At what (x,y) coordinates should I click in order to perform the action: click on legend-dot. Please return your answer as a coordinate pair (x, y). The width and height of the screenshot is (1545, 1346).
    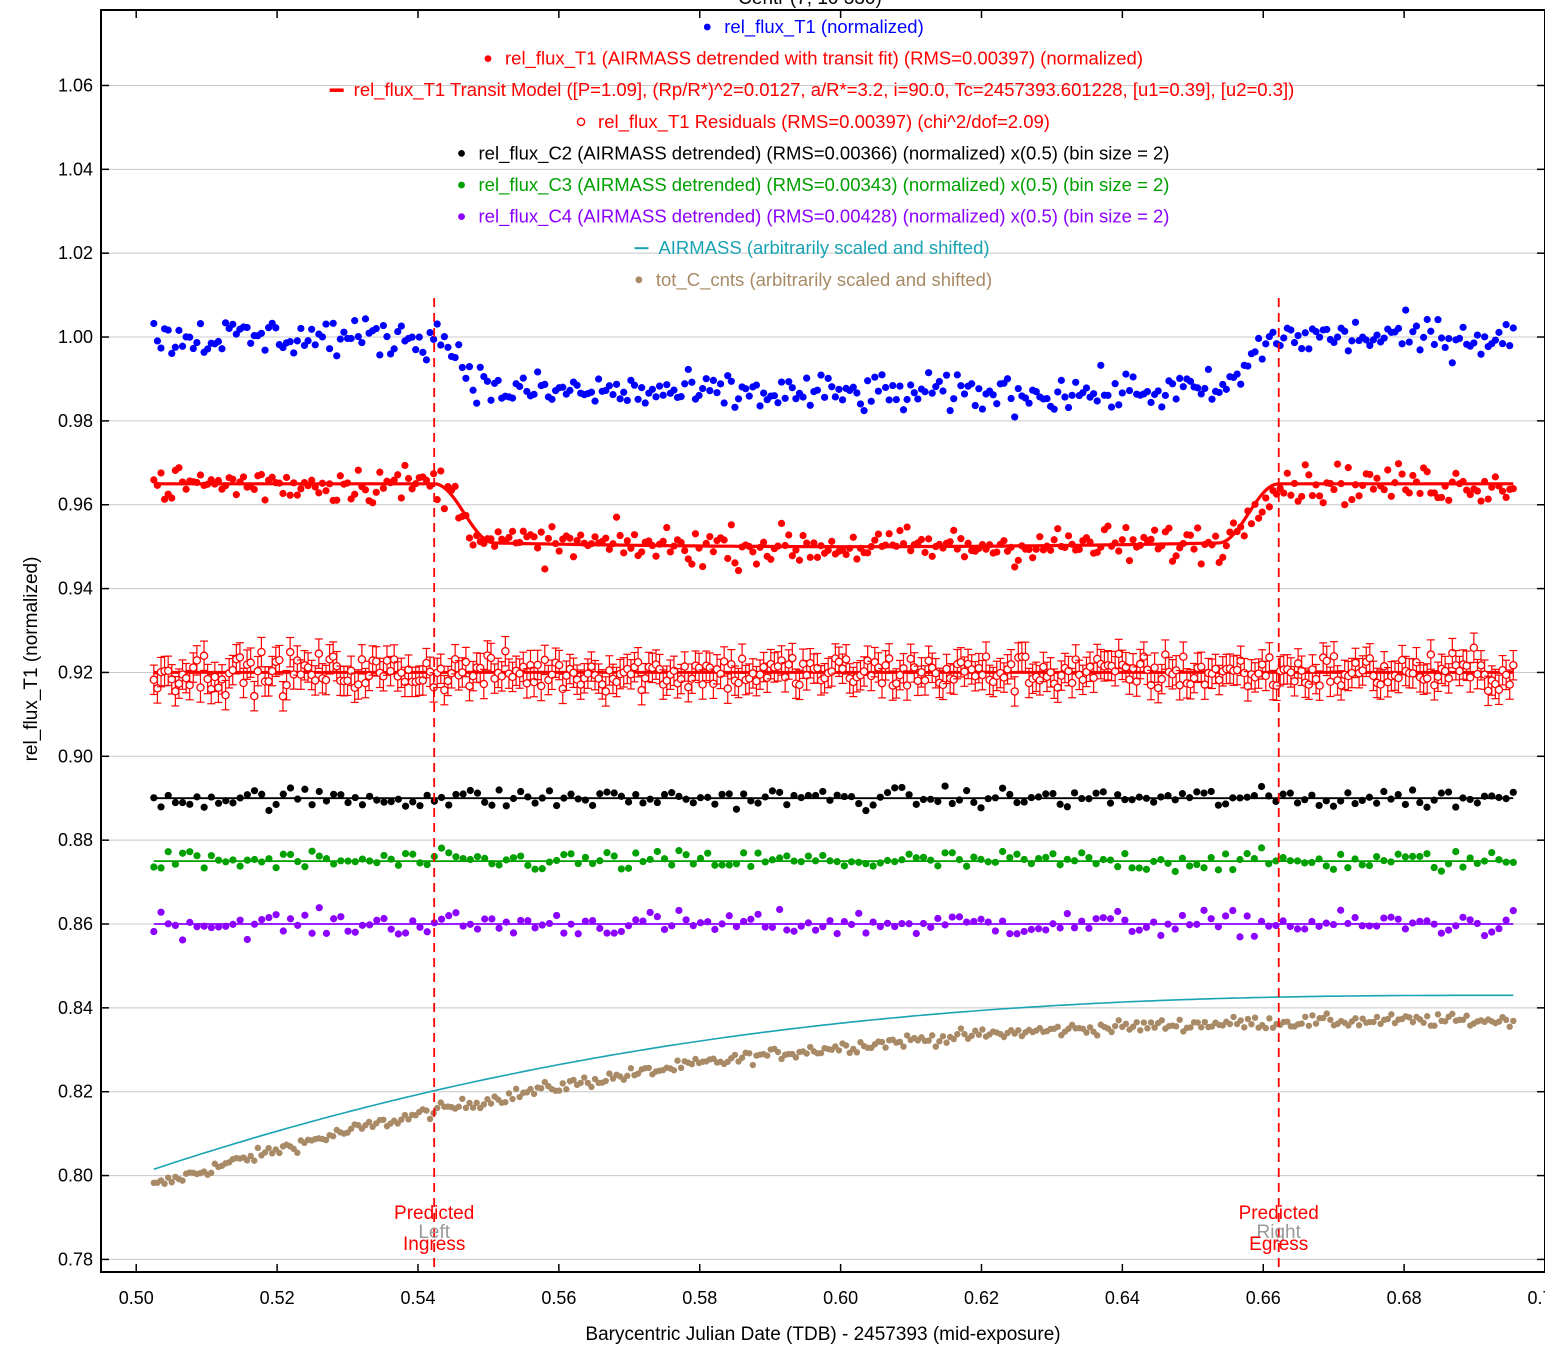
    Looking at the image, I should click on (639, 280).